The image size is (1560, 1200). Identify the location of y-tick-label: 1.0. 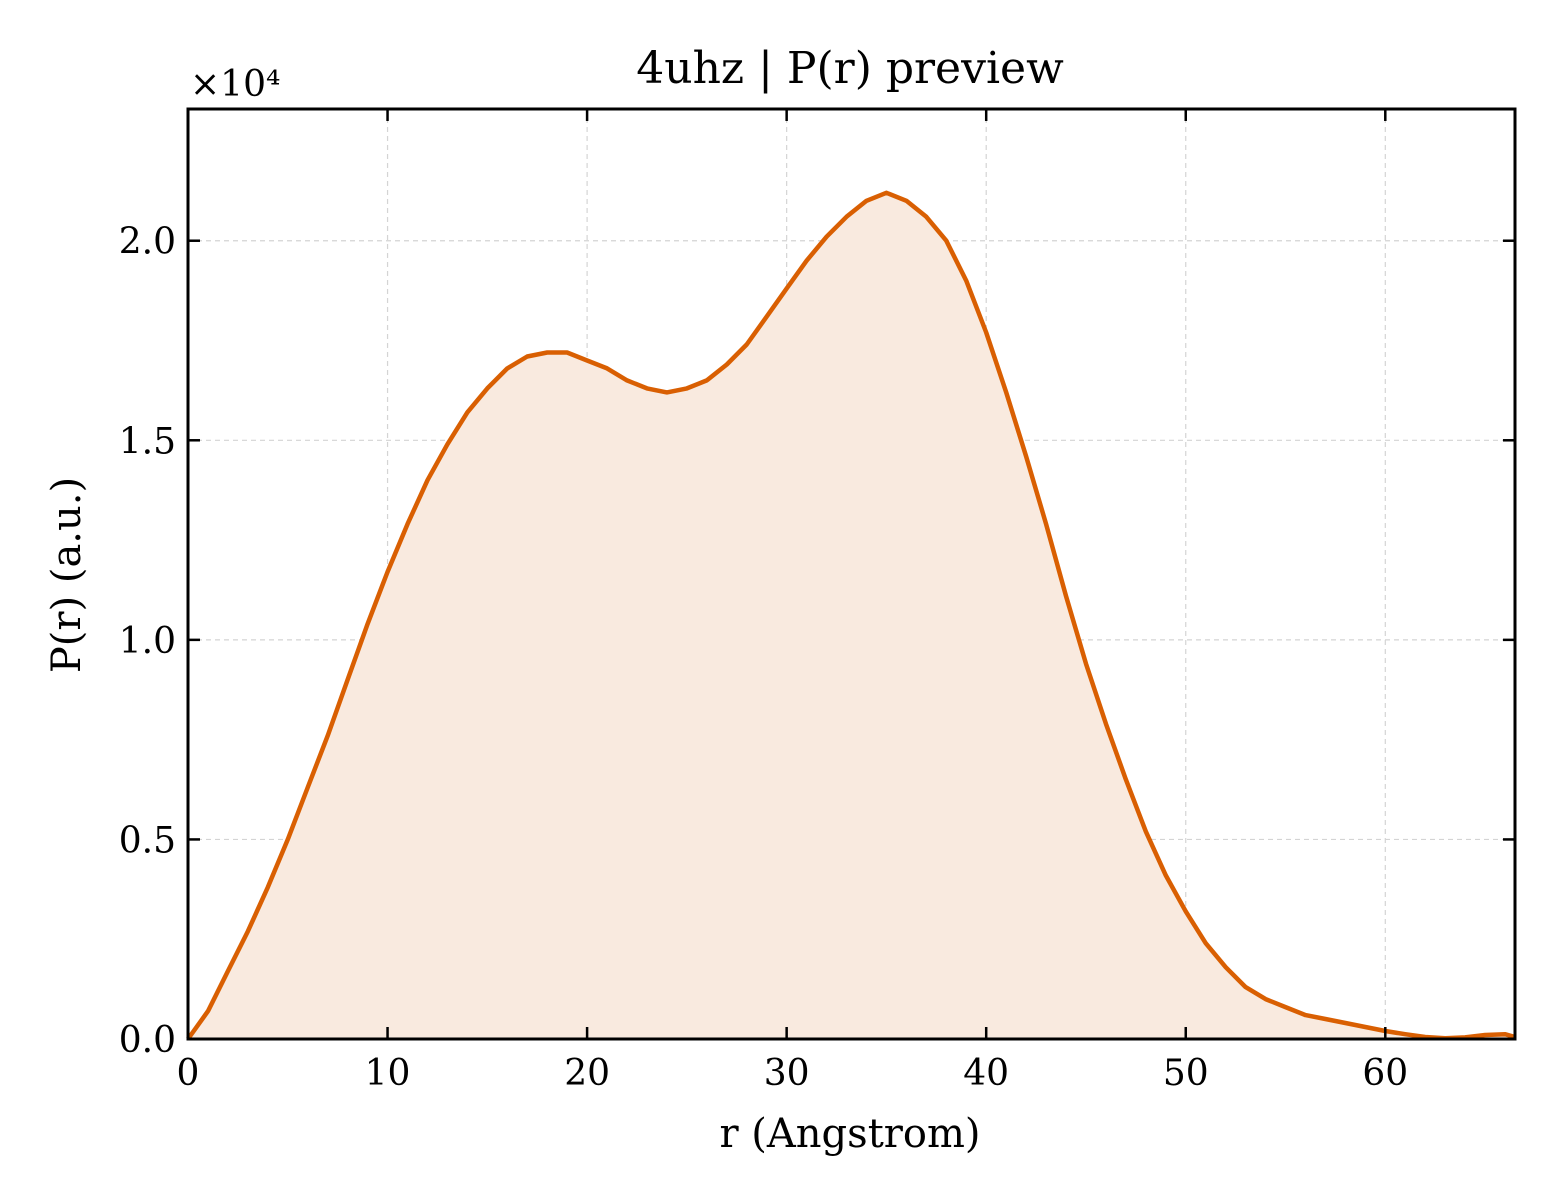
(147, 641).